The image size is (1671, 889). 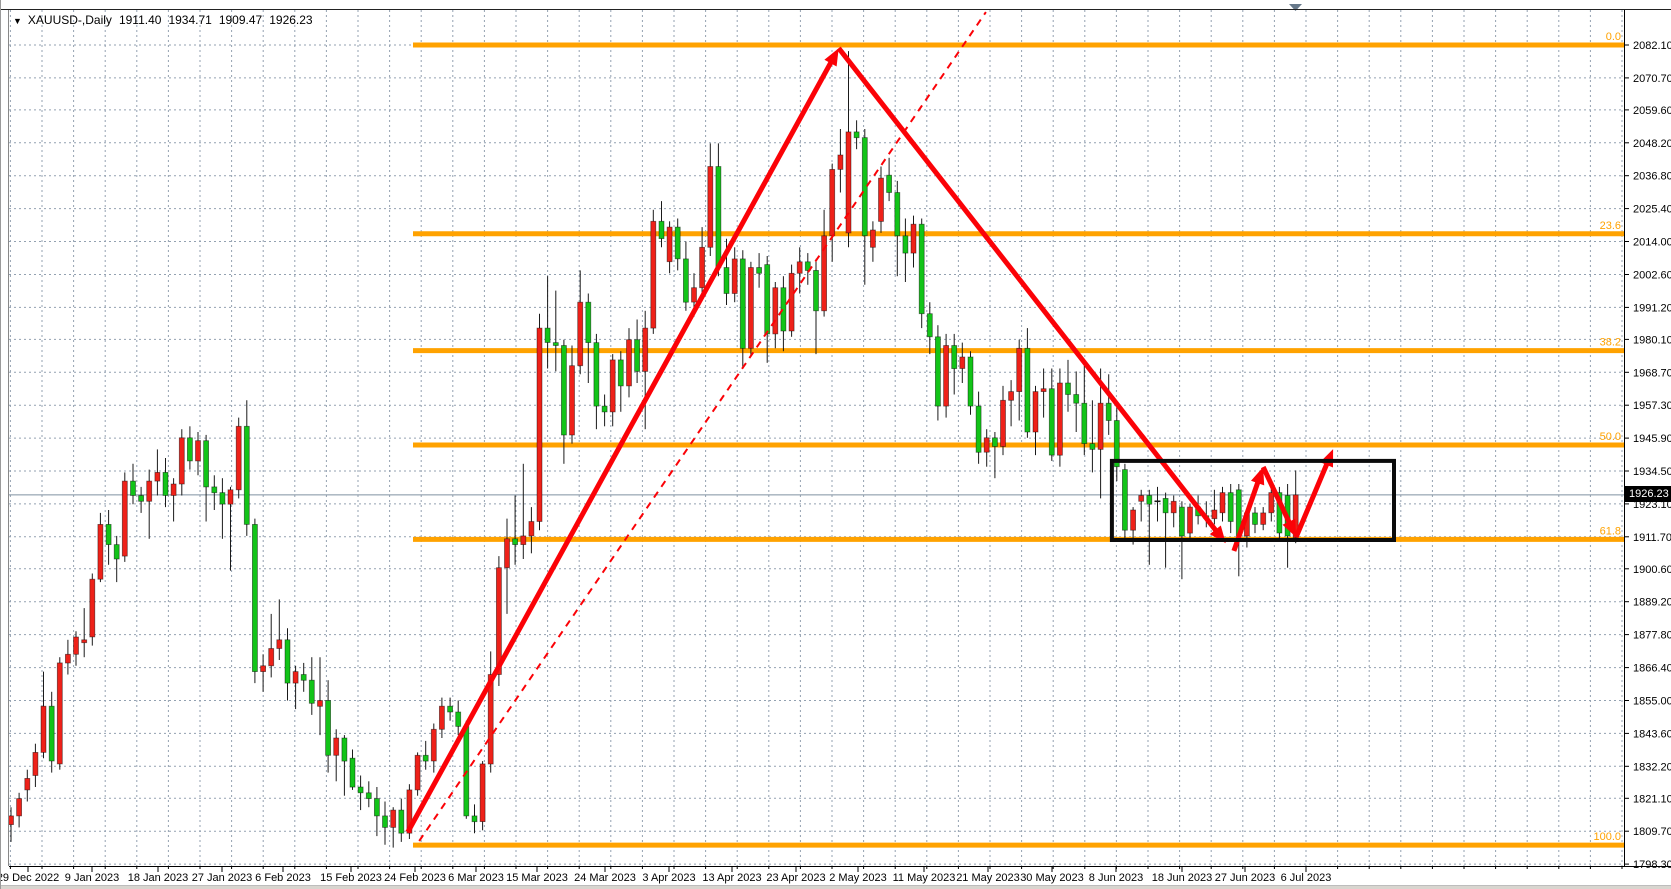 I want to click on price-axis-label: 1877.80, so click(x=1652, y=636).